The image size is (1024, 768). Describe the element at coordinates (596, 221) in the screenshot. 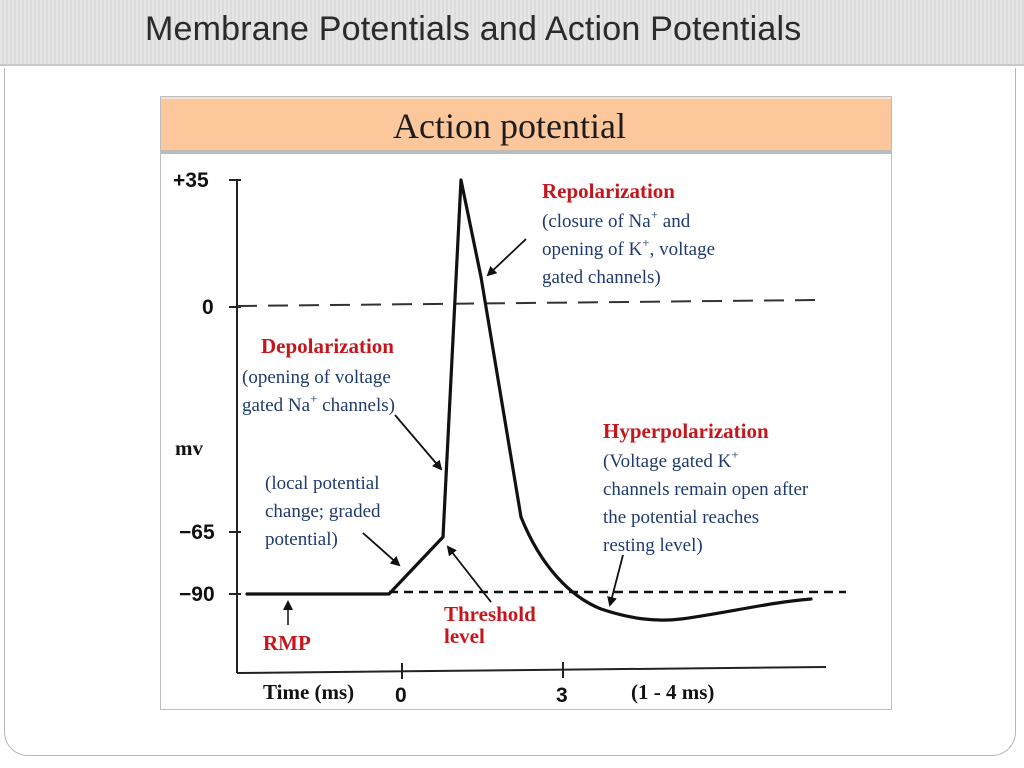

I see `repolarization-line1-text: (closure of Na` at that location.